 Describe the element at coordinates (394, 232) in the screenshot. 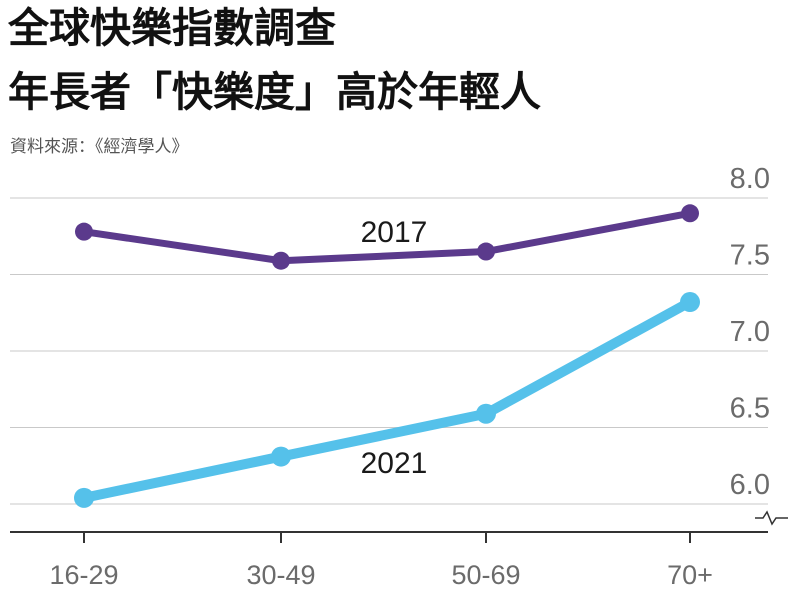

I see `series-label-2017: 2017` at that location.